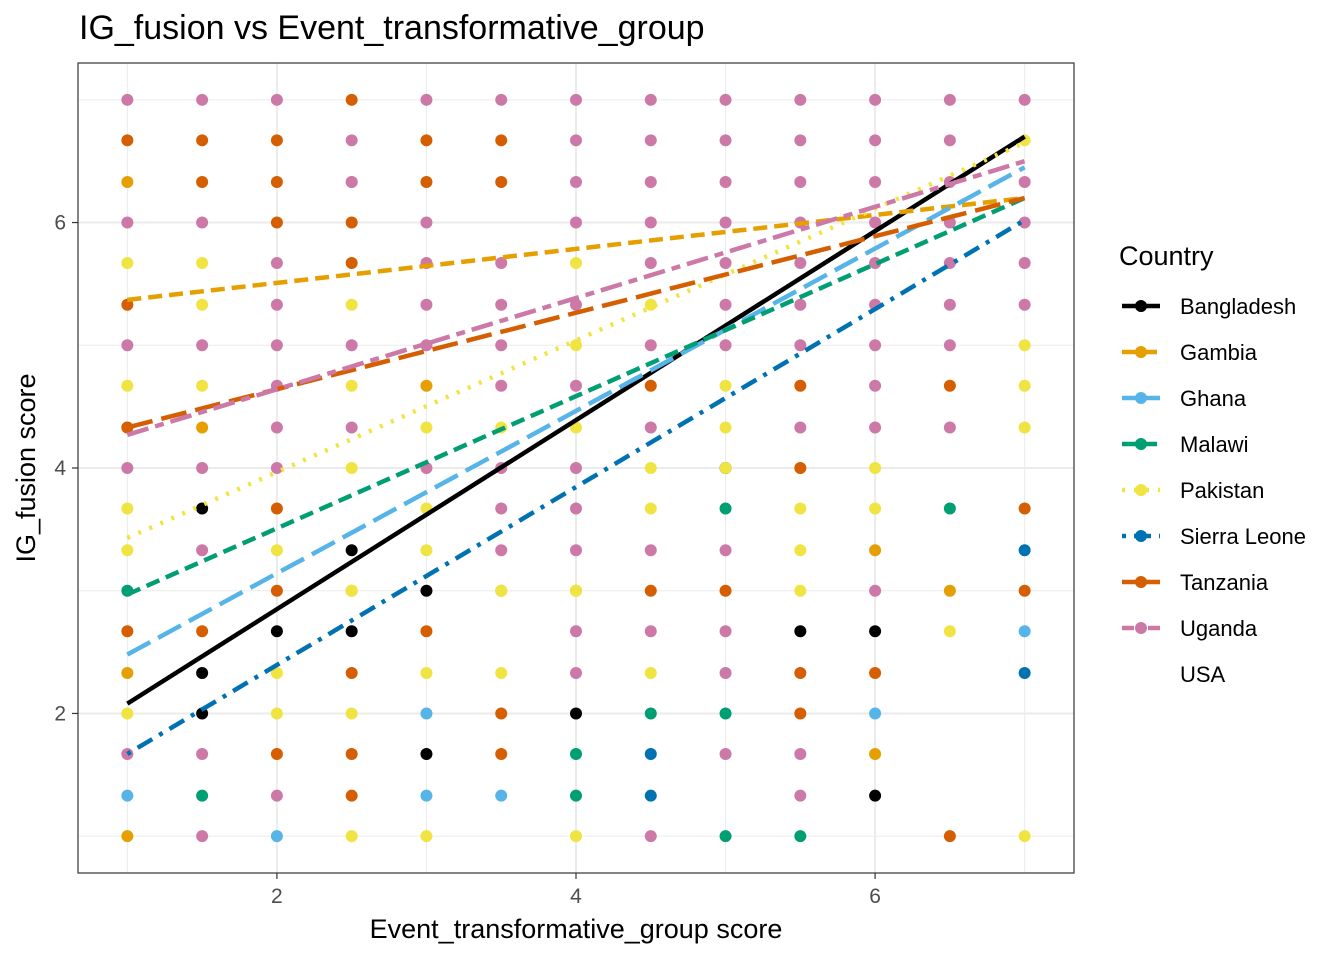 The width and height of the screenshot is (1344, 960). What do you see at coordinates (1243, 536) in the screenshot?
I see `legend-label: Sierra Leone` at bounding box center [1243, 536].